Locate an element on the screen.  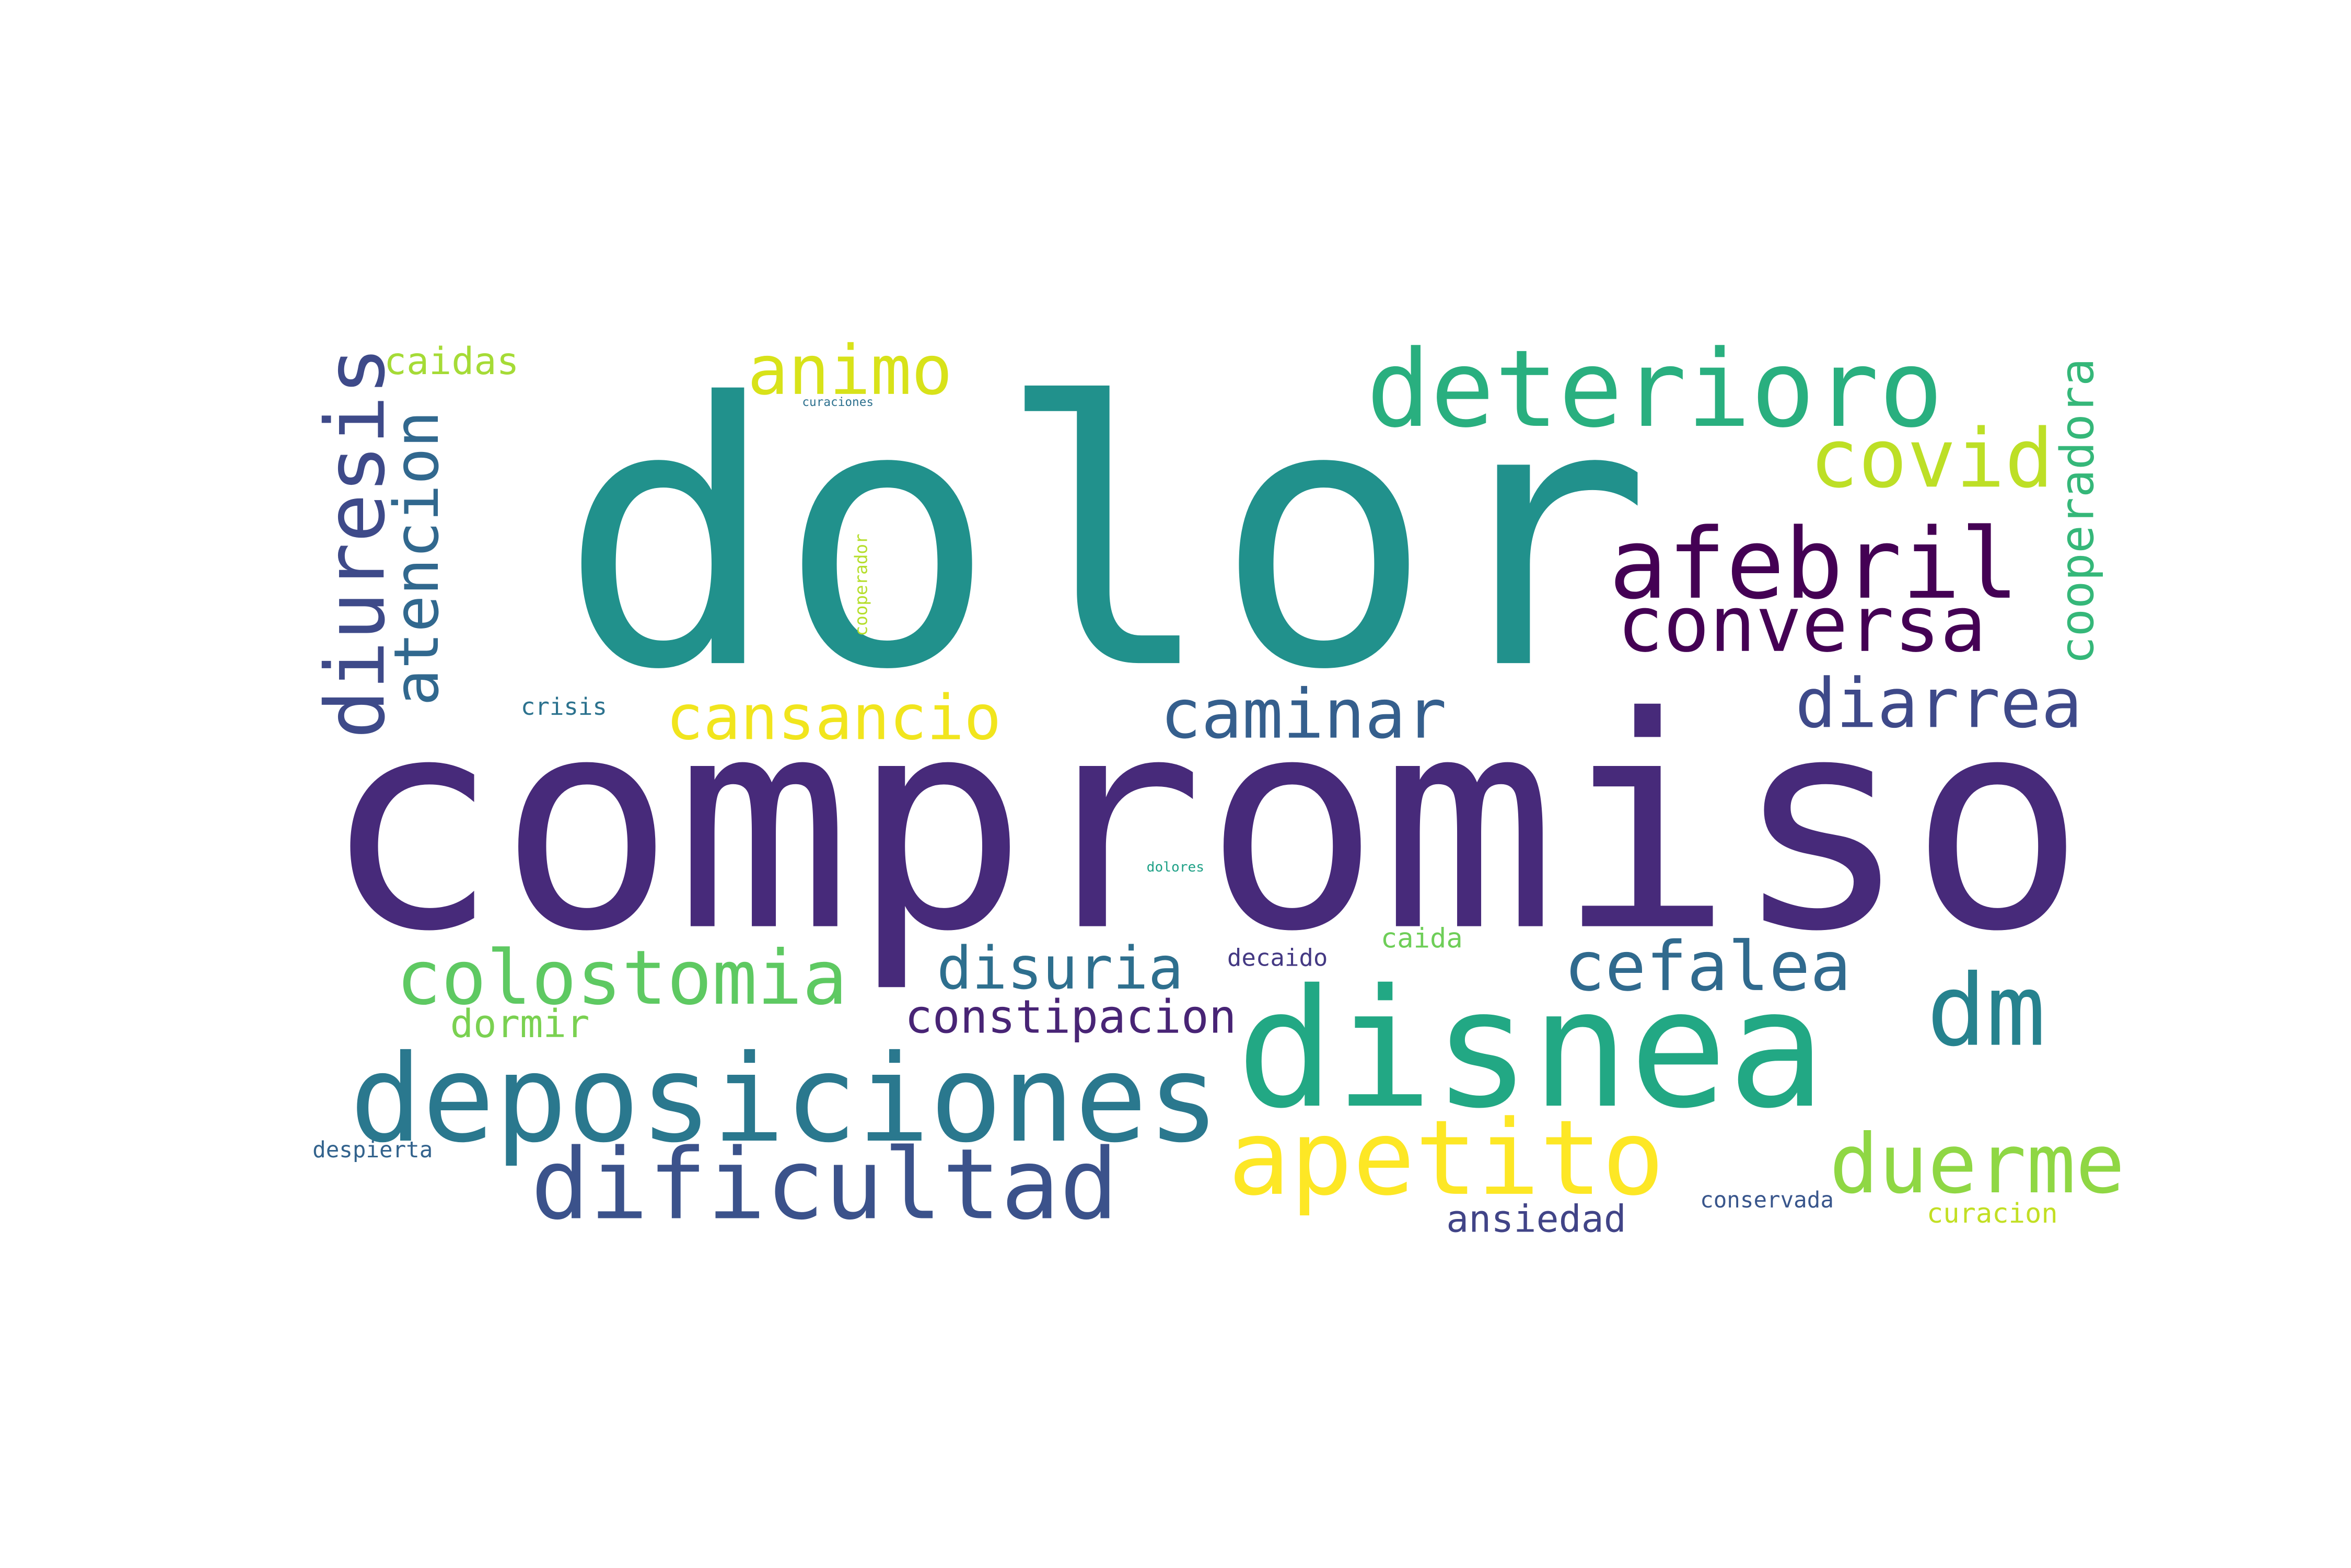
word-animo: animo is located at coordinates (850, 369).